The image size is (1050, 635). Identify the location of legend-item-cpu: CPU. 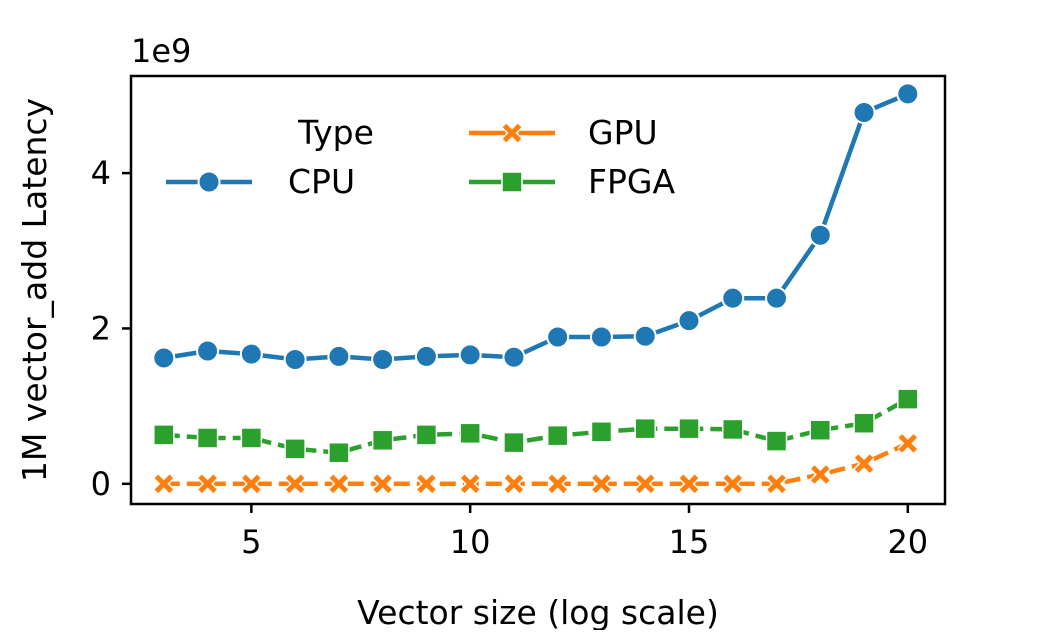
(260, 181).